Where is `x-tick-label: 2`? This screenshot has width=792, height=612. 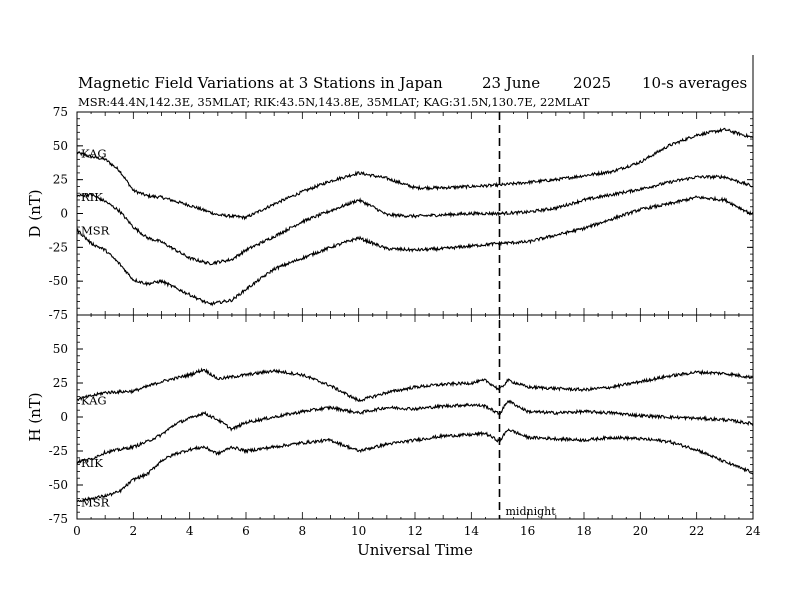 x-tick-label: 2 is located at coordinates (134, 531).